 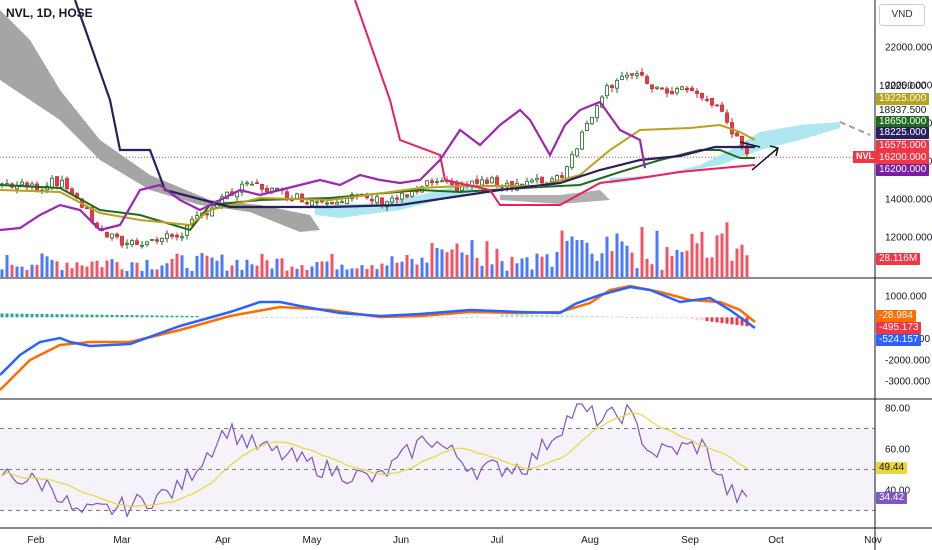 What do you see at coordinates (902, 15) in the screenshot?
I see `currency-selector: VND` at bounding box center [902, 15].